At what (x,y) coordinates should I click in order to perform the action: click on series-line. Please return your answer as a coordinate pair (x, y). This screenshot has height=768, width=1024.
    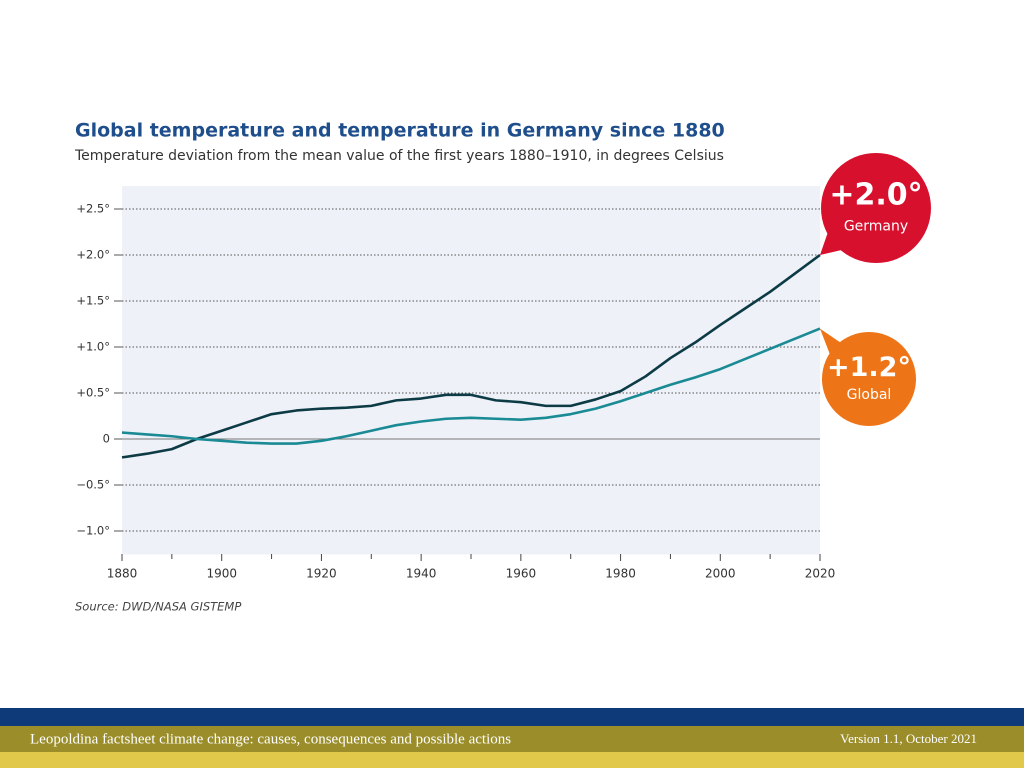
    Looking at the image, I should click on (471, 386).